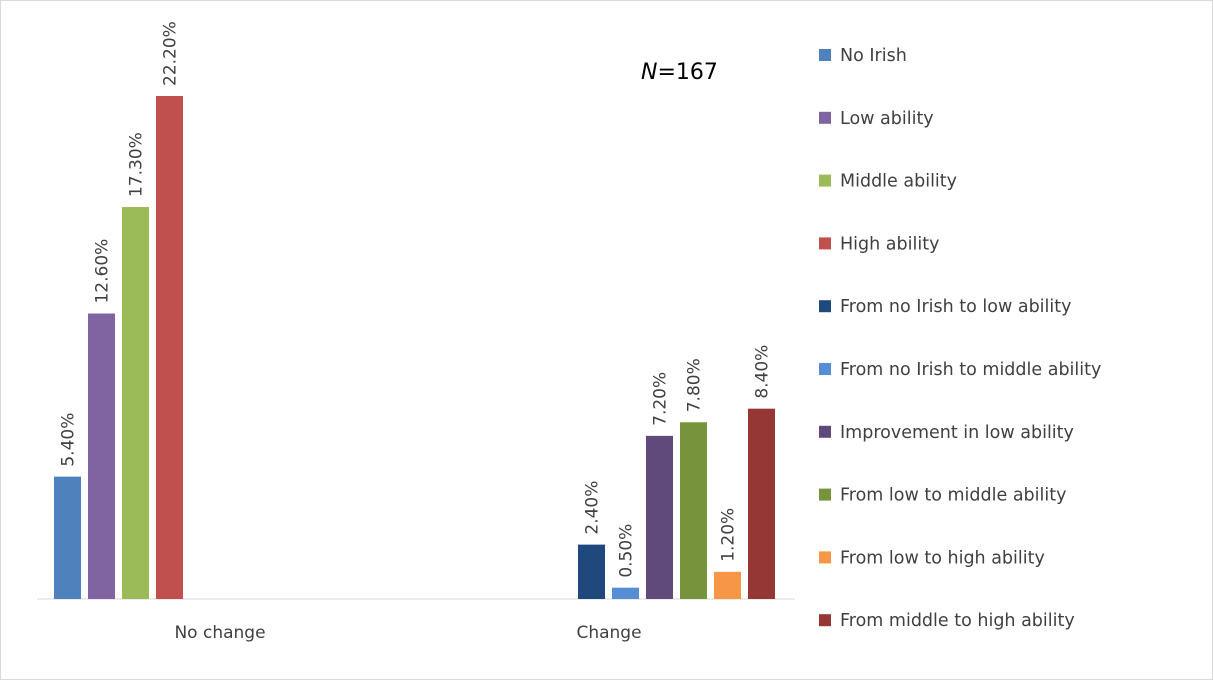  Describe the element at coordinates (825, 55) in the screenshot. I see `legend-swatch-no-irish` at that location.